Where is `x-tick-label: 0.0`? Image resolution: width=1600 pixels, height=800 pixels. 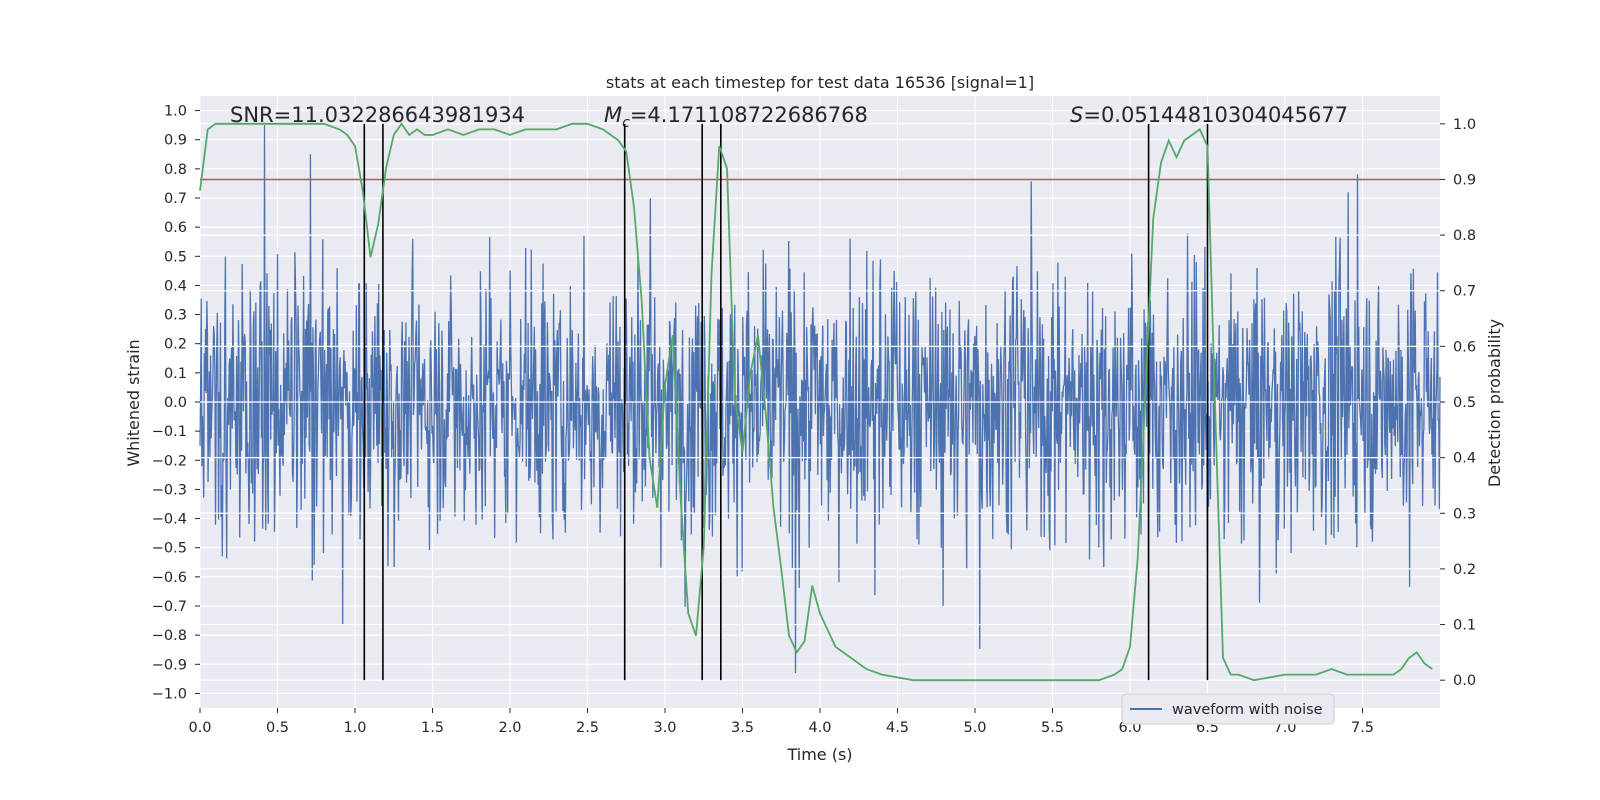
x-tick-label: 0.0 is located at coordinates (199, 728).